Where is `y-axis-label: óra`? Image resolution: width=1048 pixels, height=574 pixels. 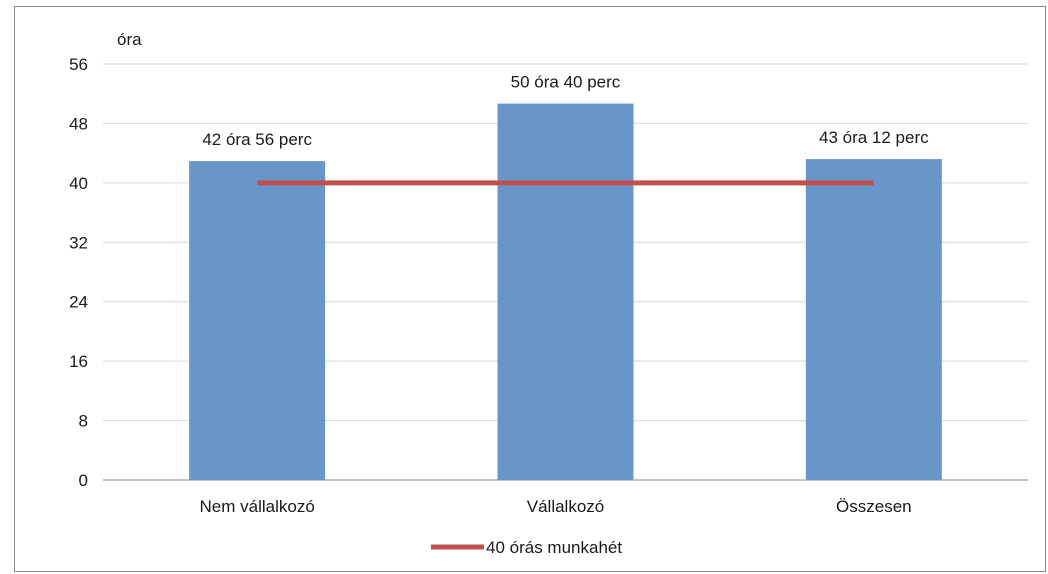 y-axis-label: óra is located at coordinates (129, 39).